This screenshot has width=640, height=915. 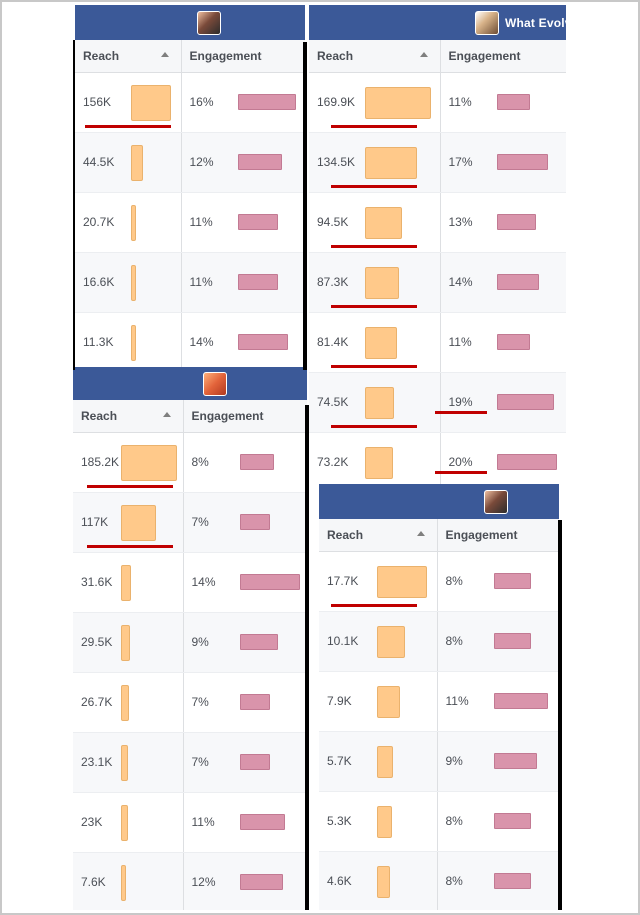 I want to click on reach-cell: 185.2K, so click(x=128, y=462).